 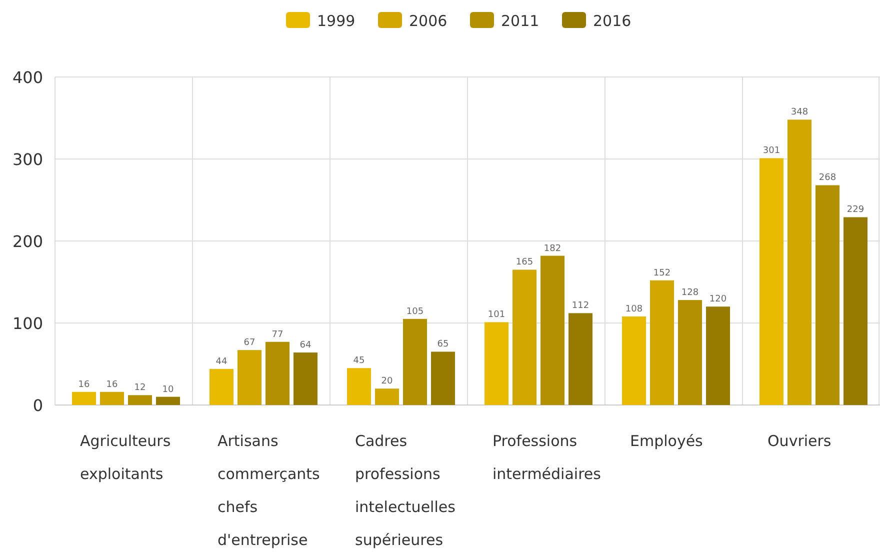 I want to click on data-label: 182, so click(x=553, y=249).